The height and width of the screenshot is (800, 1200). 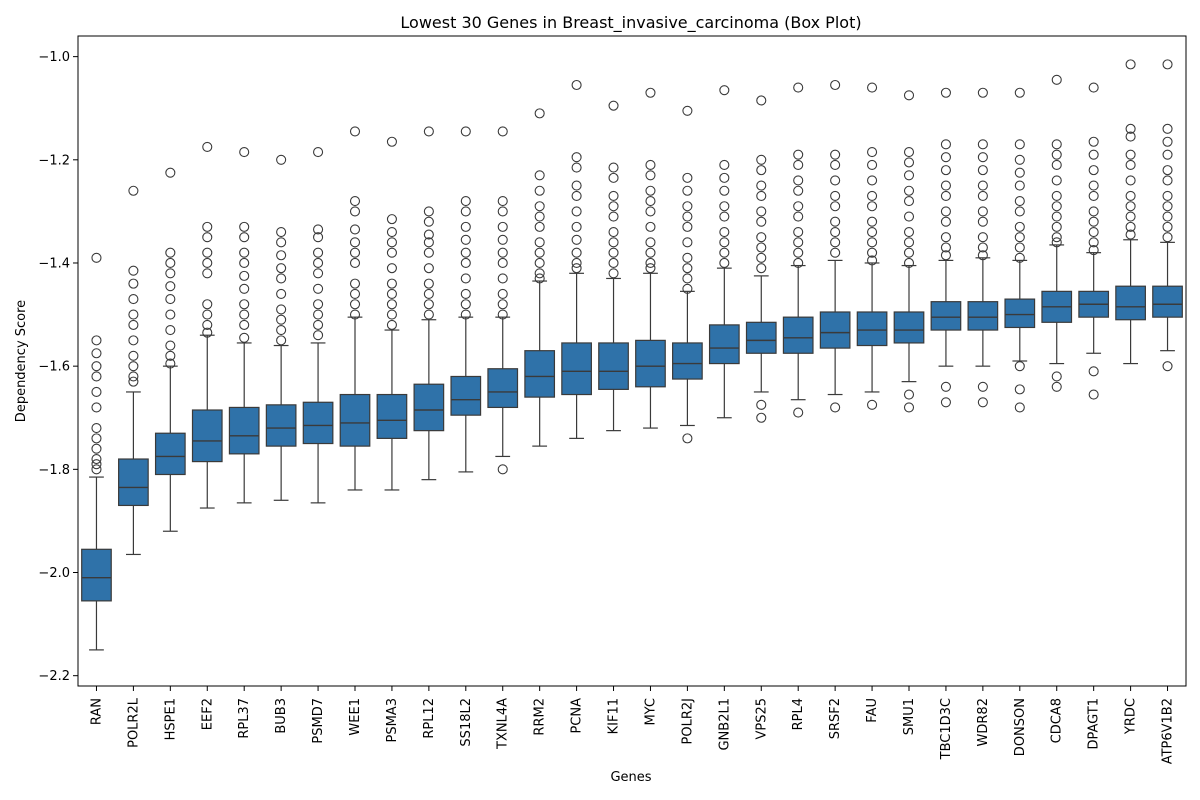 I want to click on x-tick-label: RPL12, so click(x=429, y=718).